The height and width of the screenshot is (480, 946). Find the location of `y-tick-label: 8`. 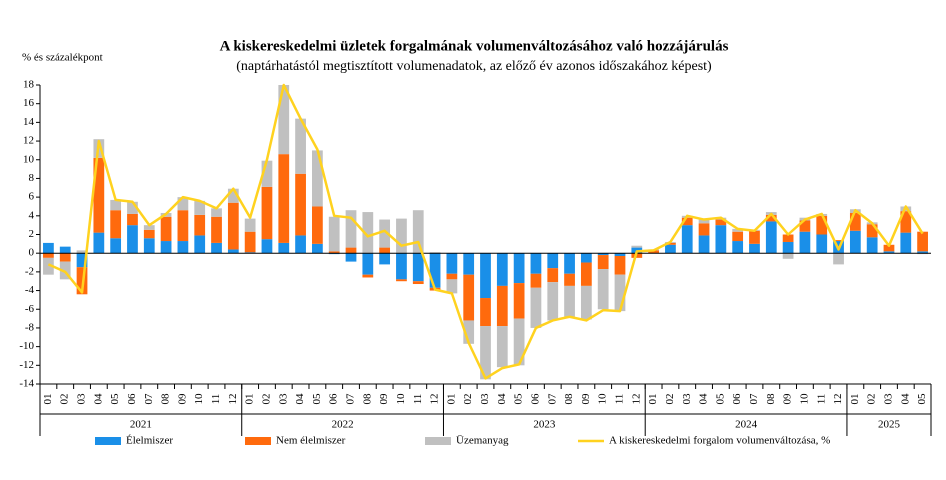

y-tick-label: 8 is located at coordinates (32, 178).